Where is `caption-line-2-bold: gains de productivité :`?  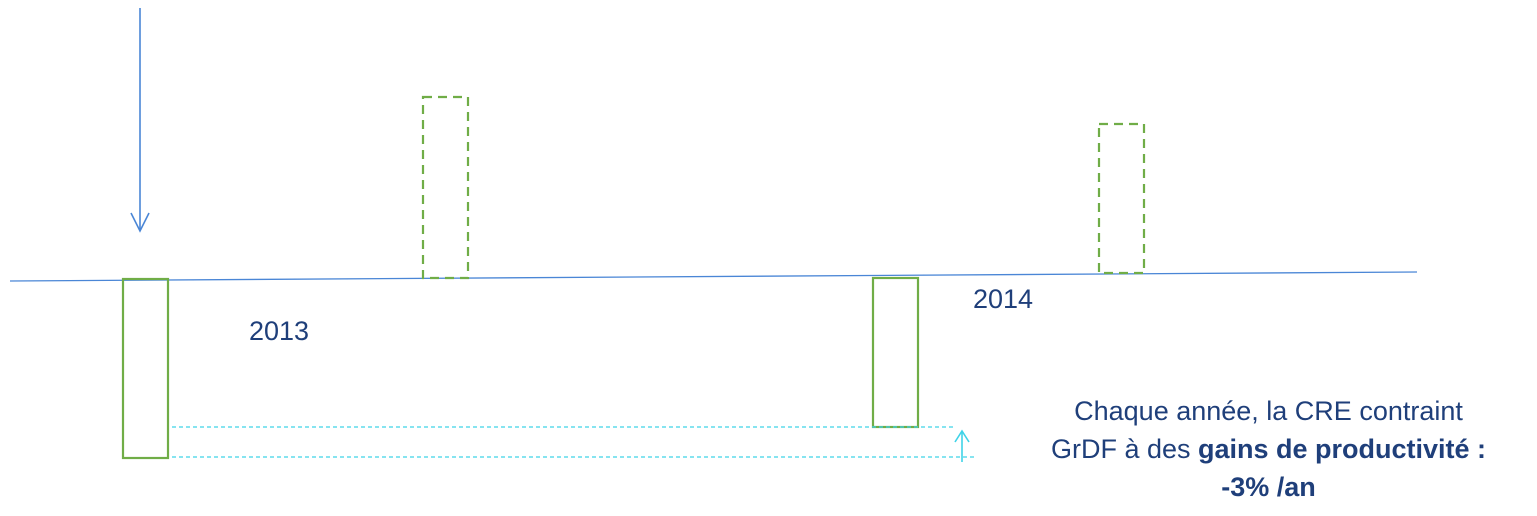 caption-line-2-bold: gains de productivité : is located at coordinates (1342, 449).